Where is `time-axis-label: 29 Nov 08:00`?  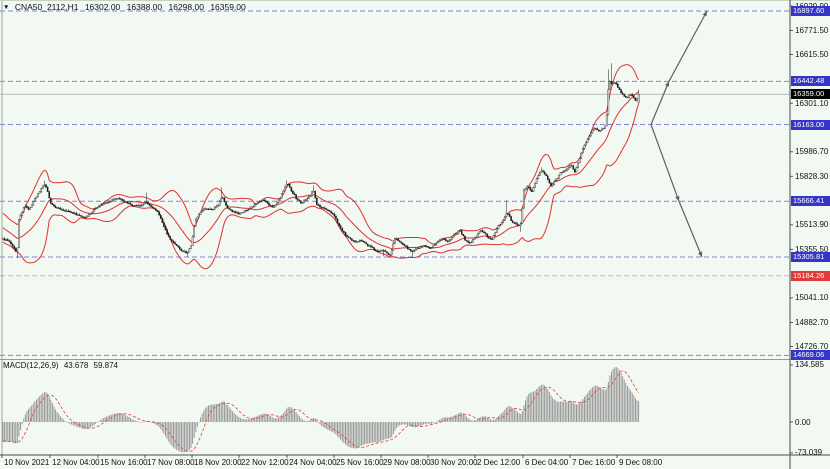
time-axis-label: 29 Nov 08:00 is located at coordinates (407, 462).